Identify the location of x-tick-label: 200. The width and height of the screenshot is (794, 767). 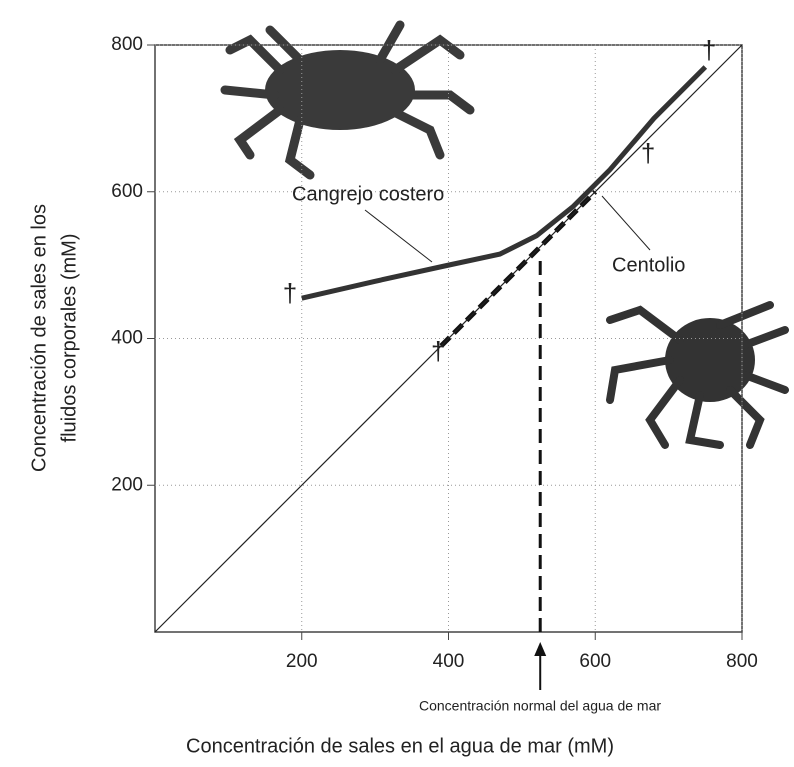
(302, 661).